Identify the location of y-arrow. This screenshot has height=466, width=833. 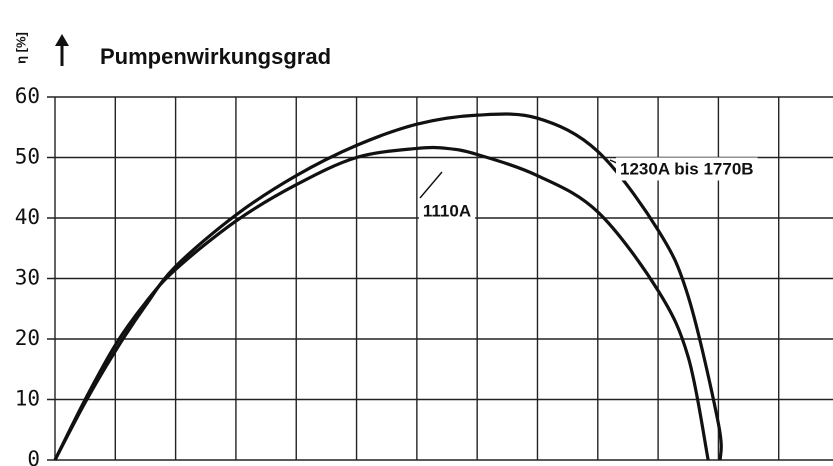
(62, 50).